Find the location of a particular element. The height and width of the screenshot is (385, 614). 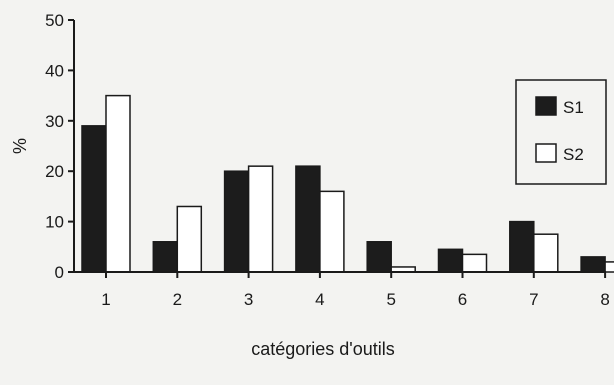

y-tick-label: 40 is located at coordinates (54, 70).